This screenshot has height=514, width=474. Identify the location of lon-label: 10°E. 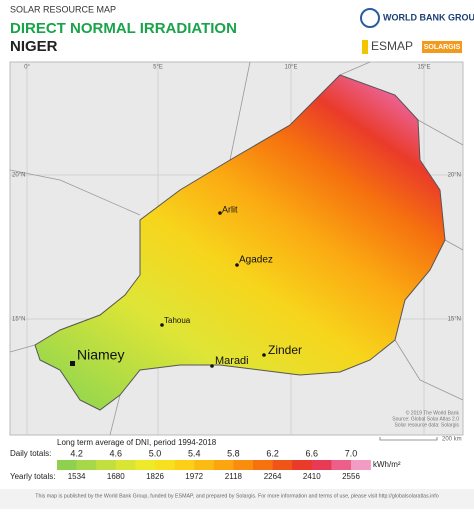
(290, 68).